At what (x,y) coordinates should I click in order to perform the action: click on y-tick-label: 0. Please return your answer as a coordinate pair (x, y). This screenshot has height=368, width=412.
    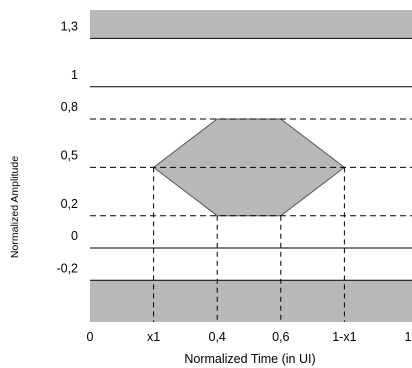
    Looking at the image, I should click on (74, 236).